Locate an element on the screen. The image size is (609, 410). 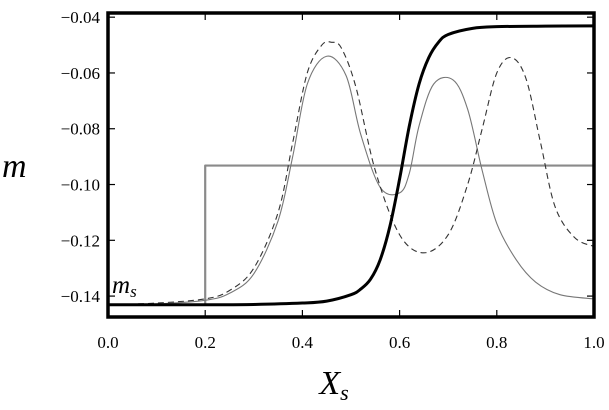
y-tick-label: −0.10 is located at coordinates (80, 185).